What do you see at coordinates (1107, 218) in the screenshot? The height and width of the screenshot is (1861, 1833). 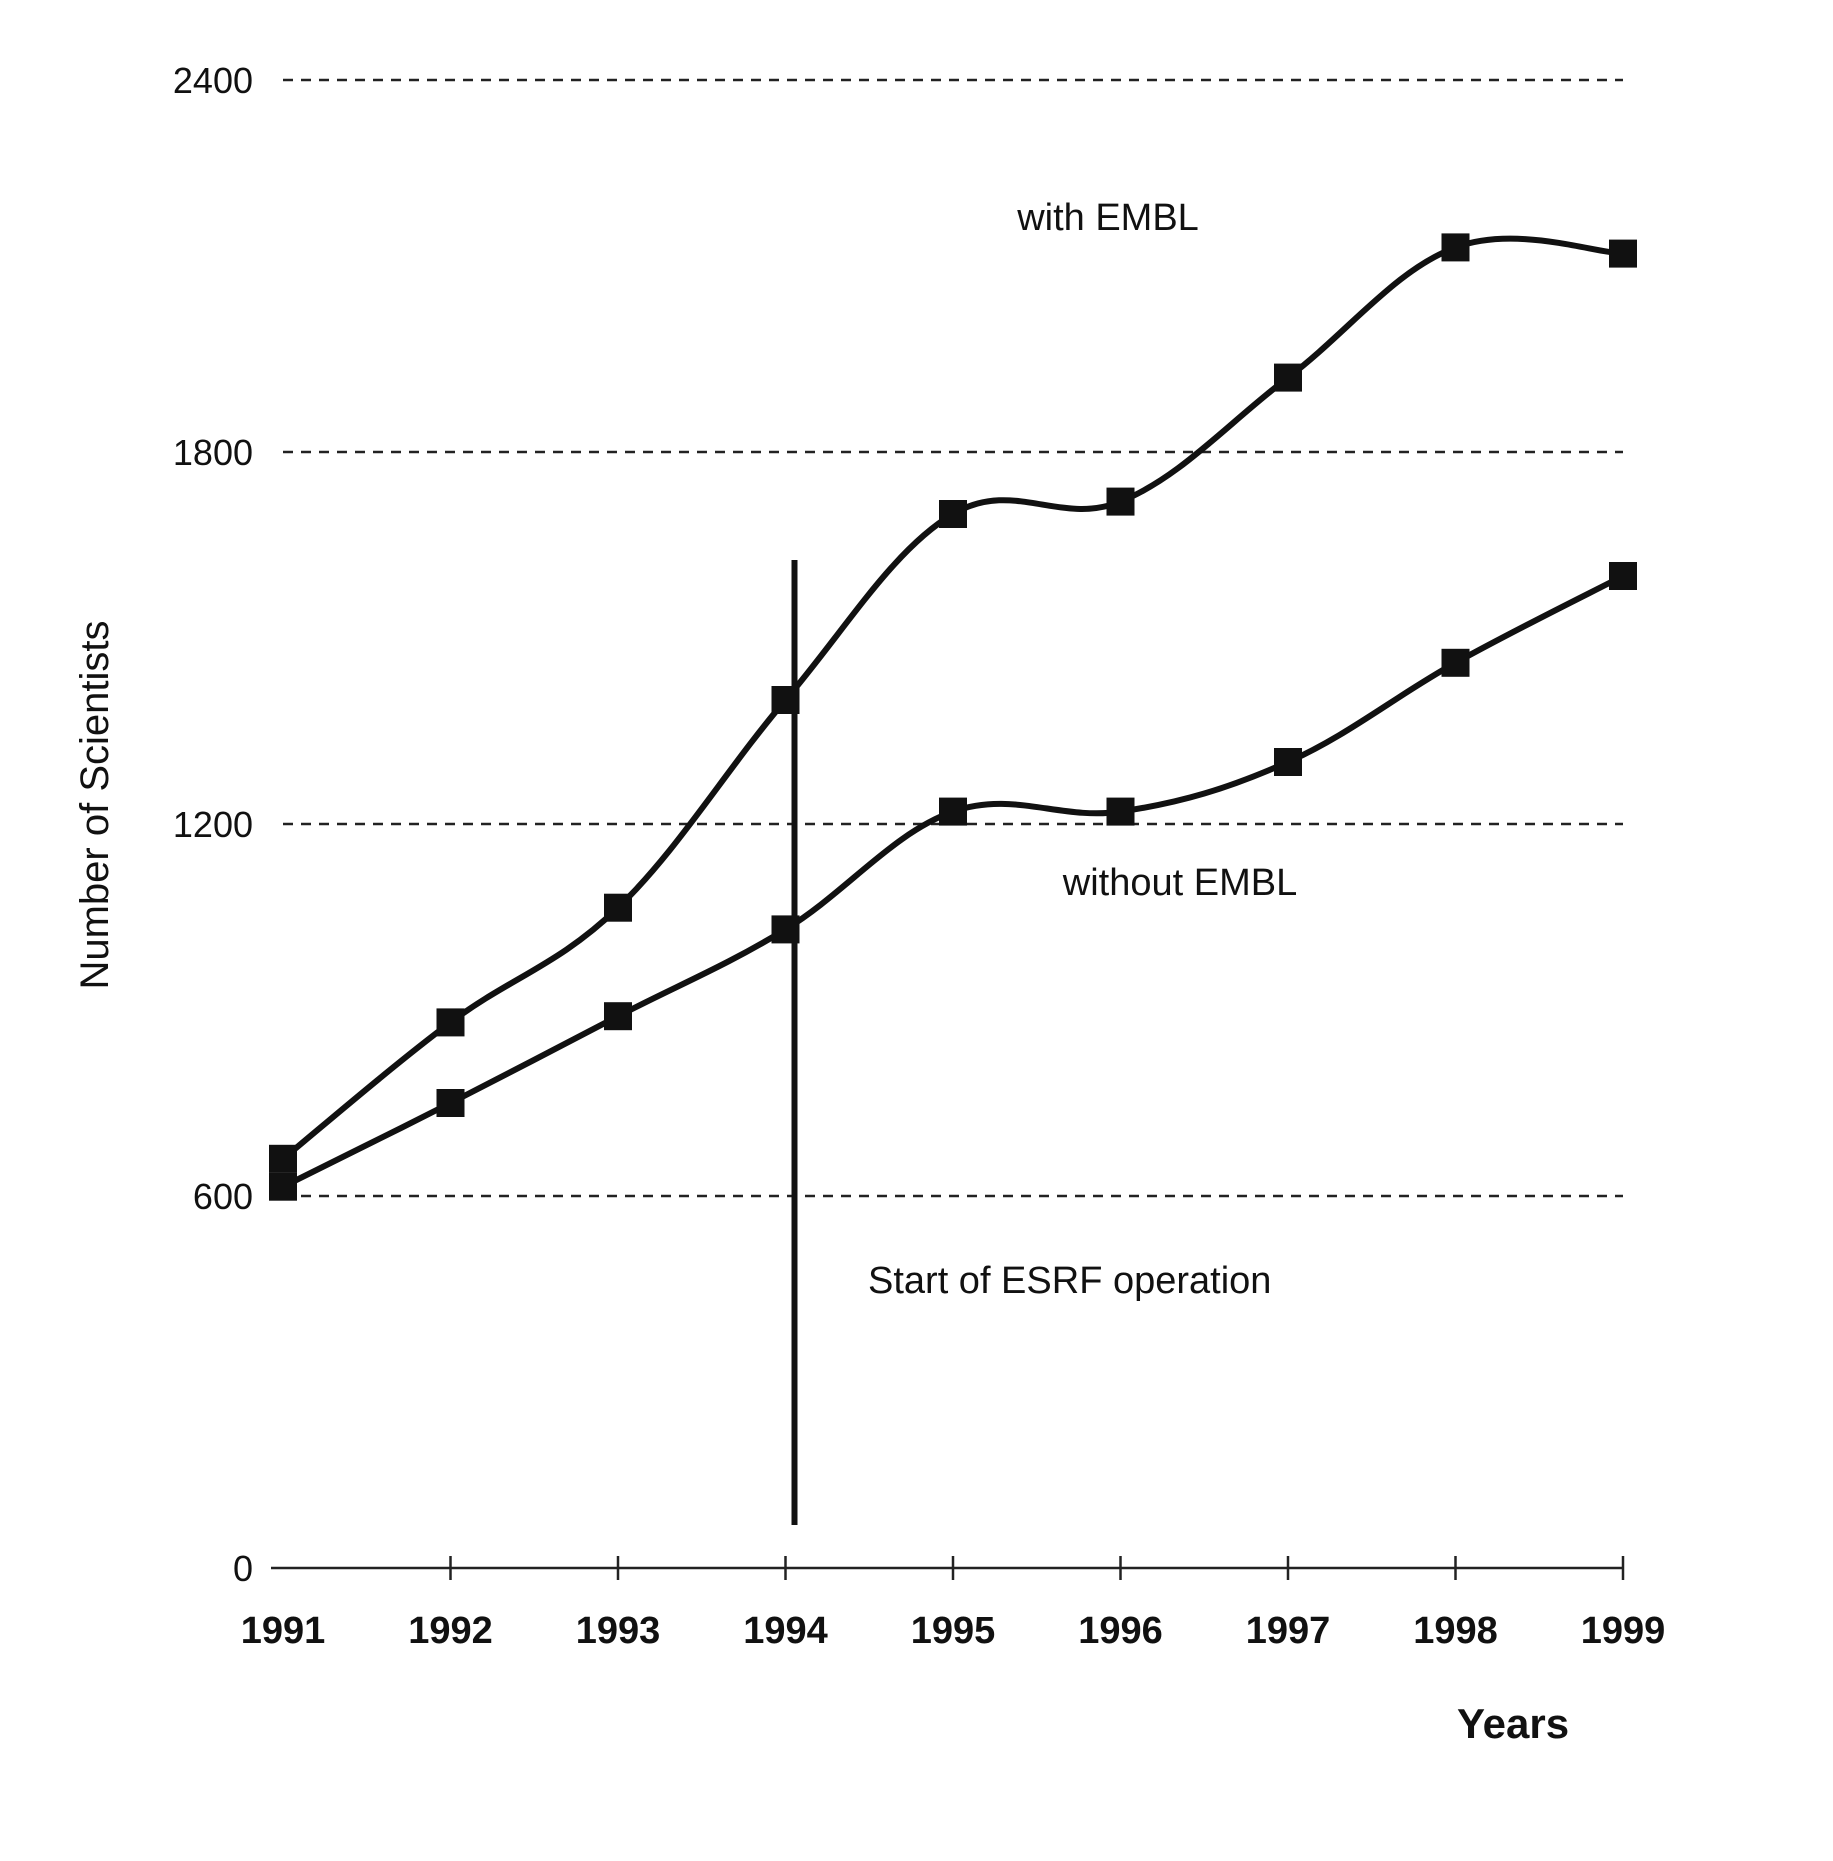 I see `annotation-with-embl: with EMBL` at bounding box center [1107, 218].